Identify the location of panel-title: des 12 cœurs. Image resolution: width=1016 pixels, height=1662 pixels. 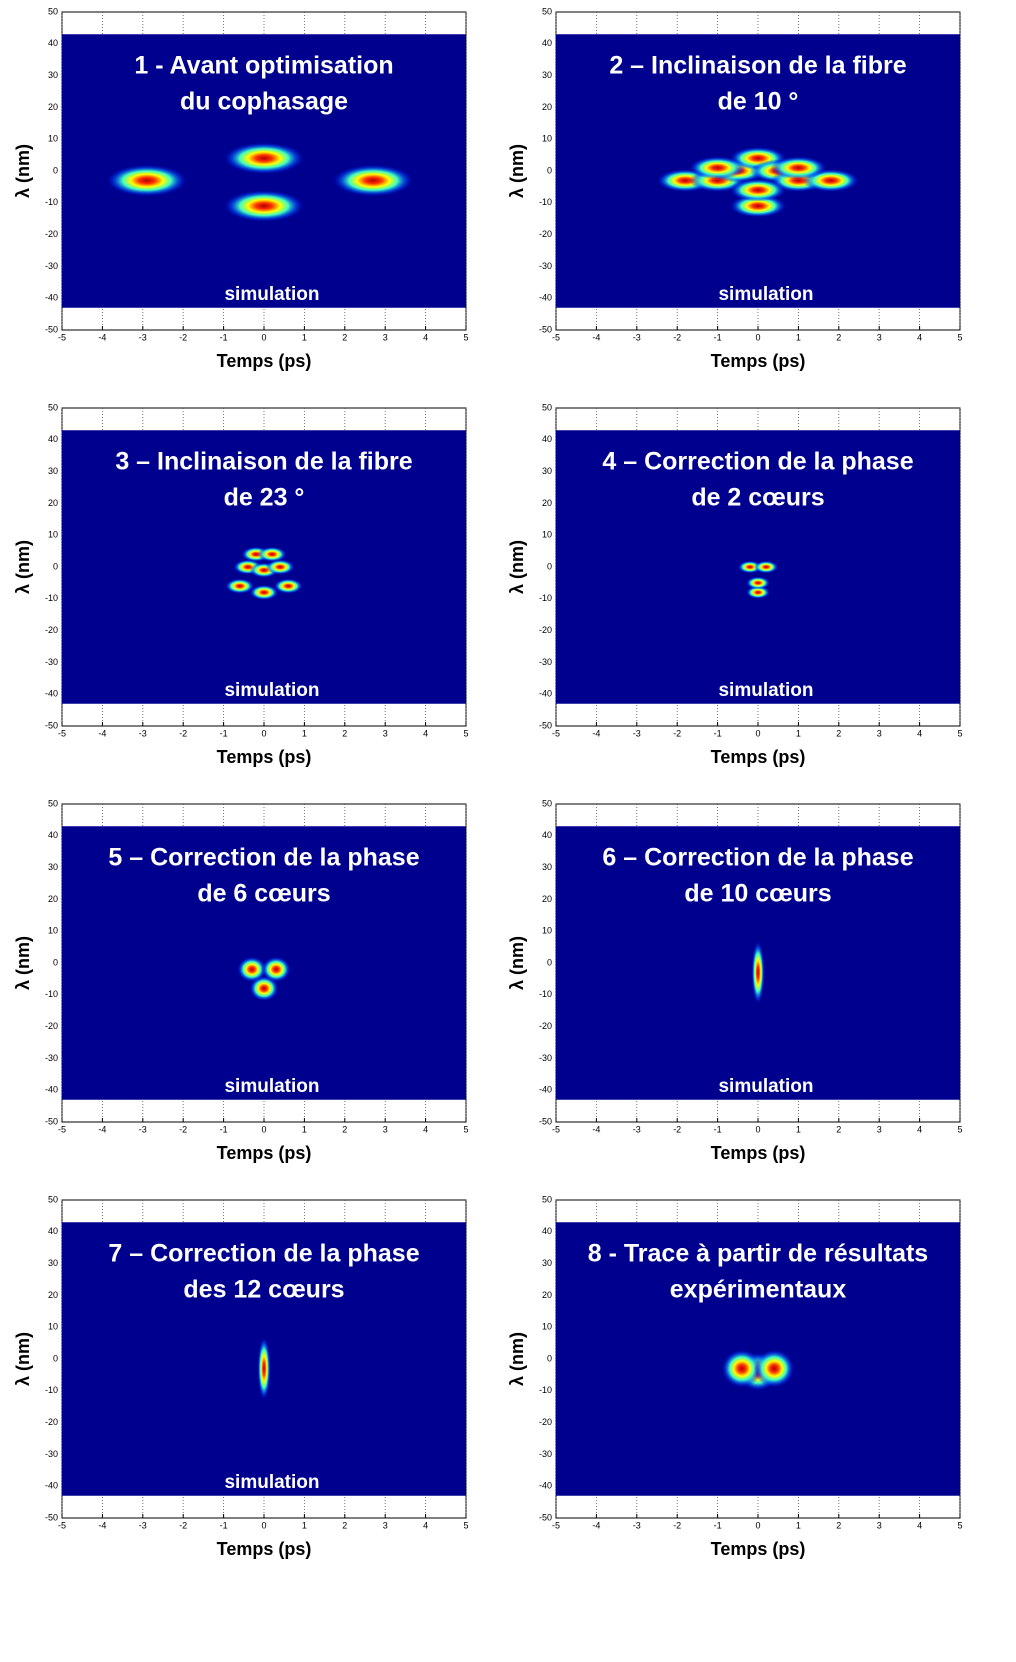
(263, 1290).